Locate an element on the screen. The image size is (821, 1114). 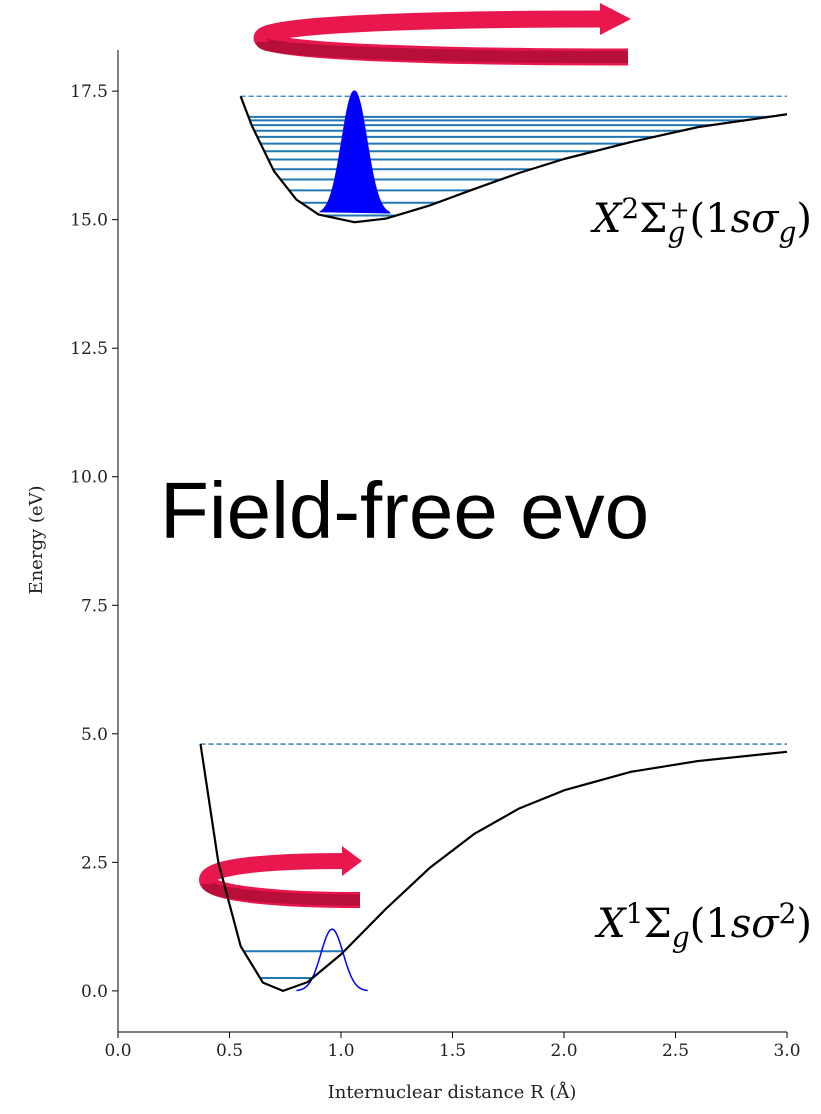
y-tick-label: 17.5 is located at coordinates (89, 92).